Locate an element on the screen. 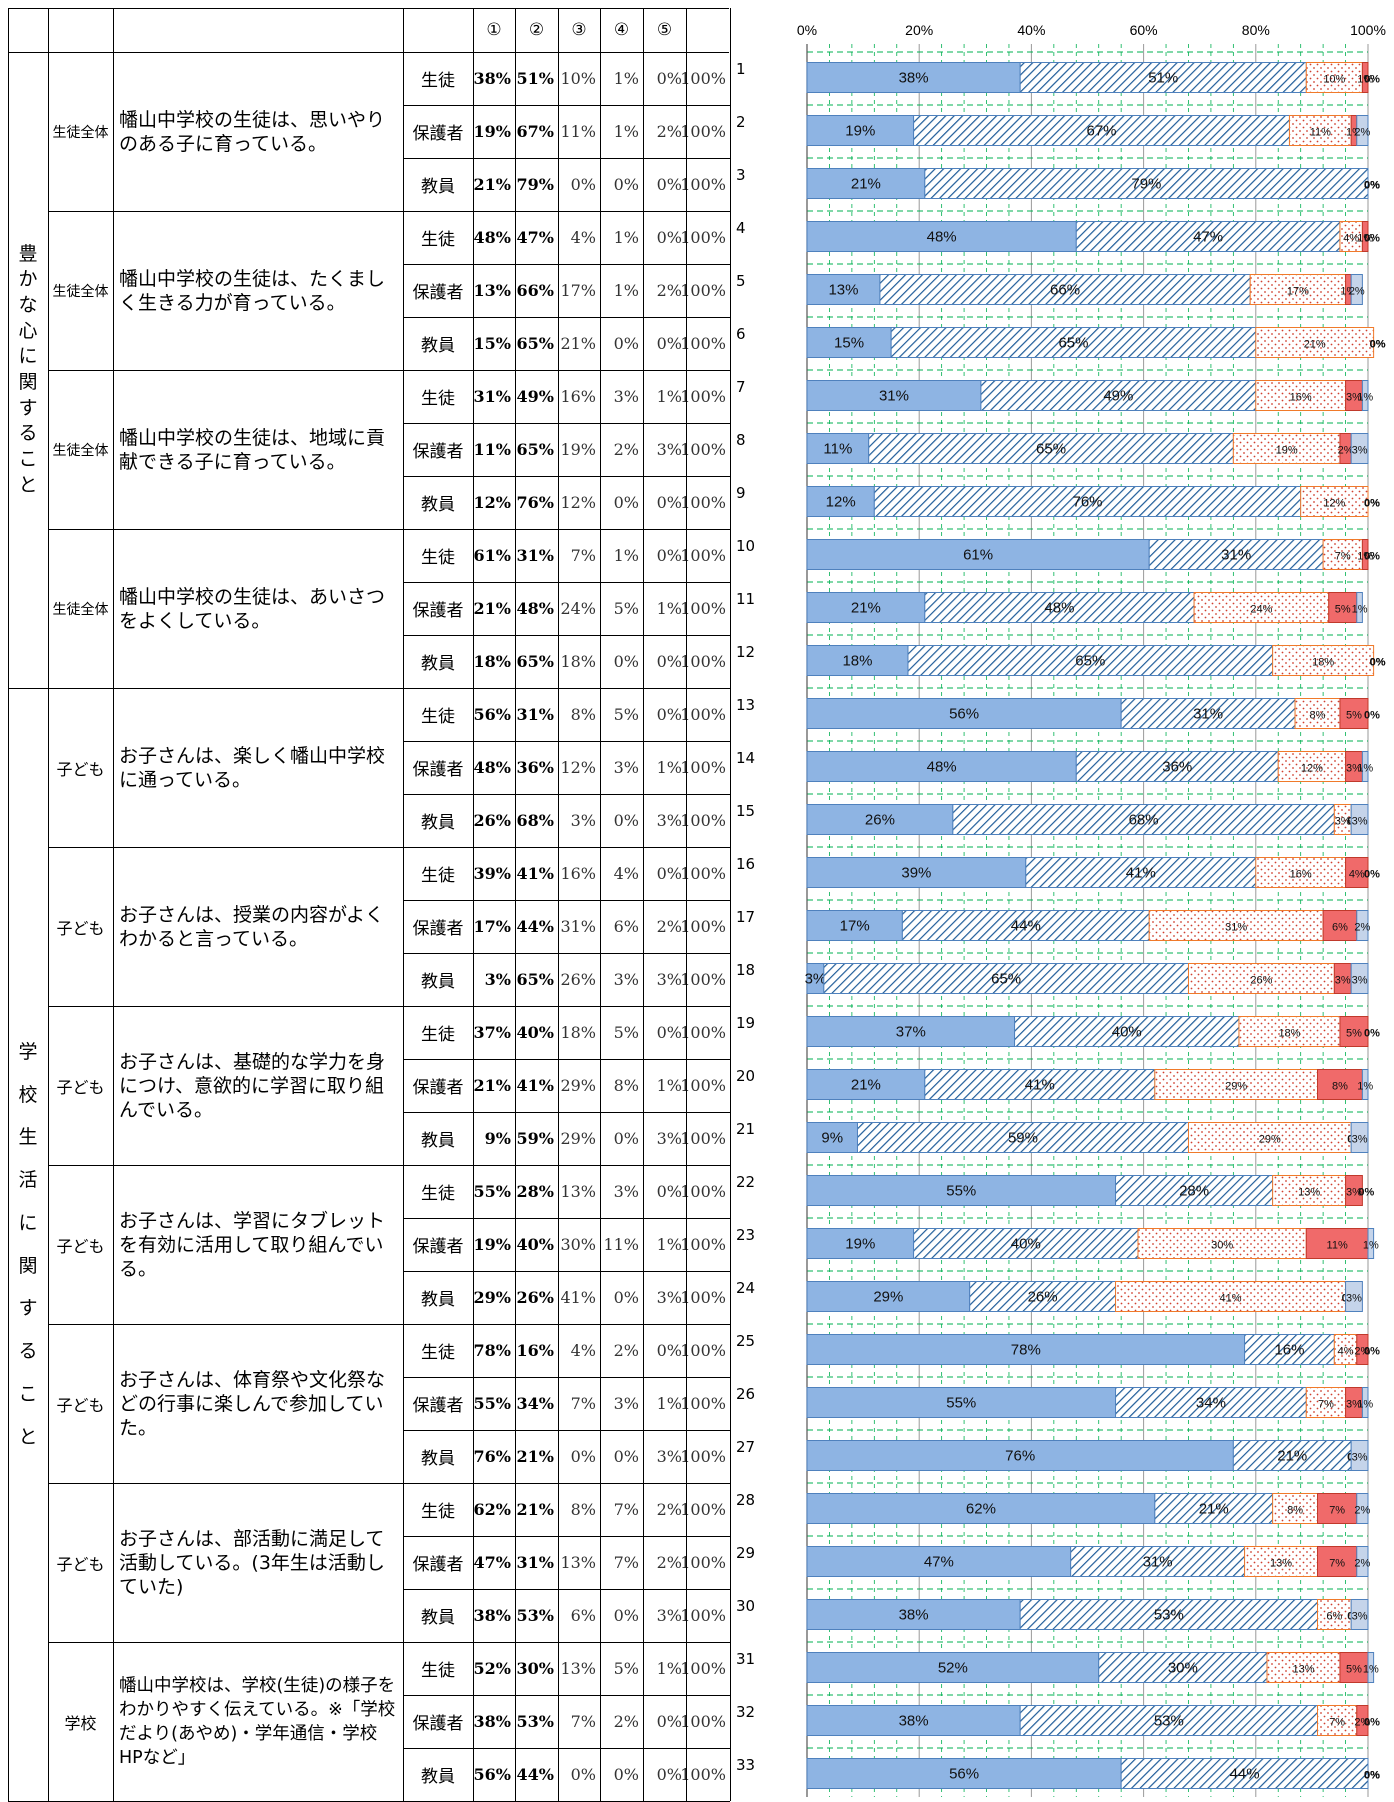  choice-percentage: 30% is located at coordinates (535, 1668).